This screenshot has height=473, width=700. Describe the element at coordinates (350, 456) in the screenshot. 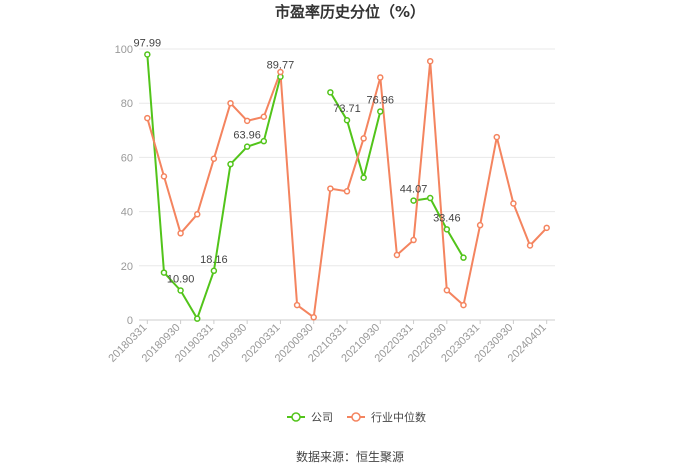

I see `source-note: 数据来源：恒生聚源` at that location.